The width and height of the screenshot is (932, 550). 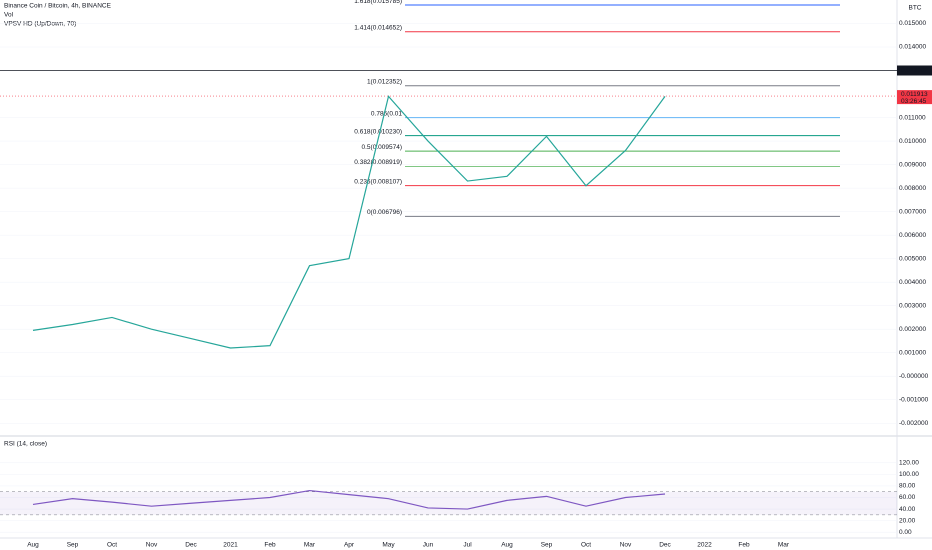 I want to click on price-tag, so click(x=914, y=70).